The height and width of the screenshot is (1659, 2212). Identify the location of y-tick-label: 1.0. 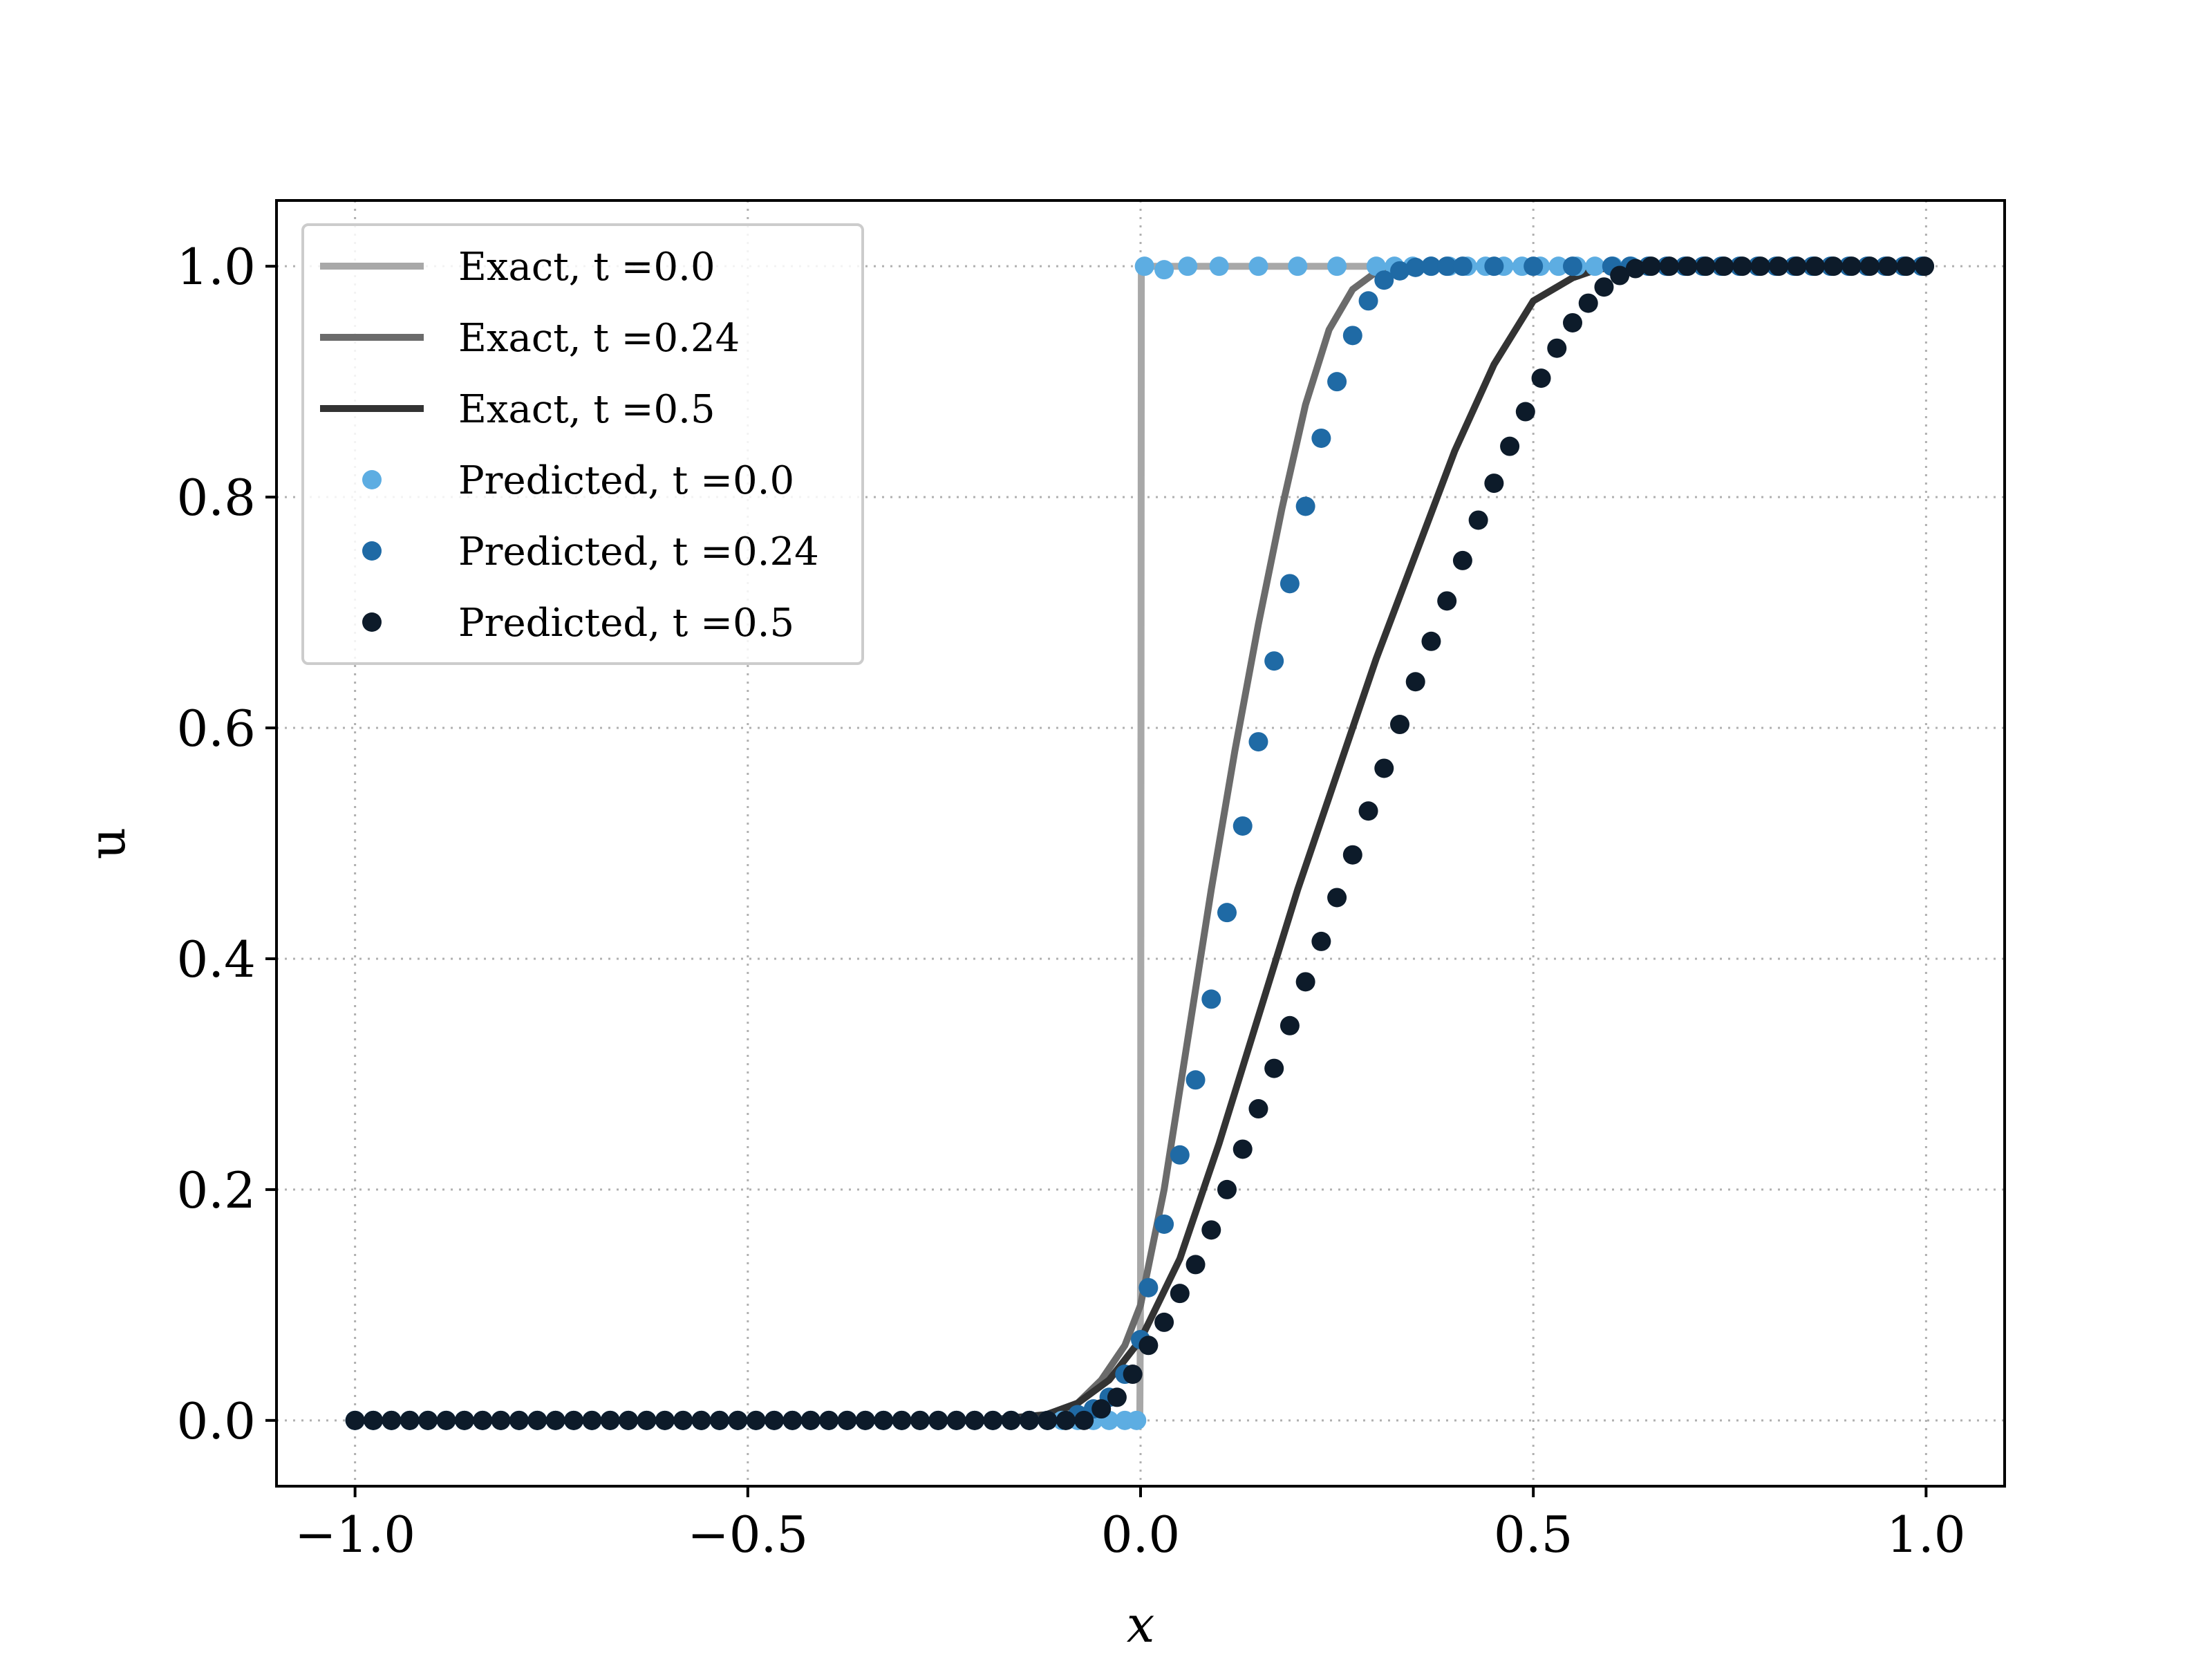
(216, 267).